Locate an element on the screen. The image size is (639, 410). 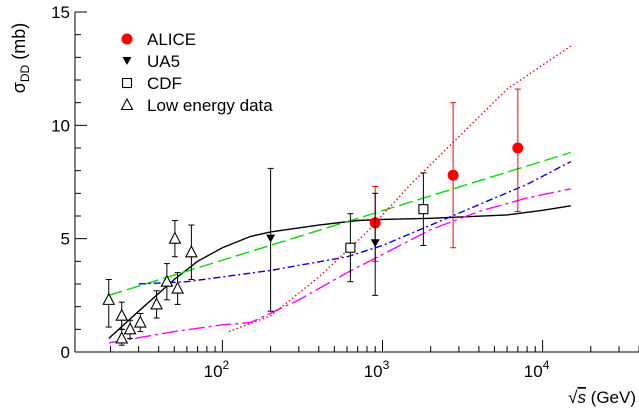
y-axis-label-subscript: DD is located at coordinates (25, 73).